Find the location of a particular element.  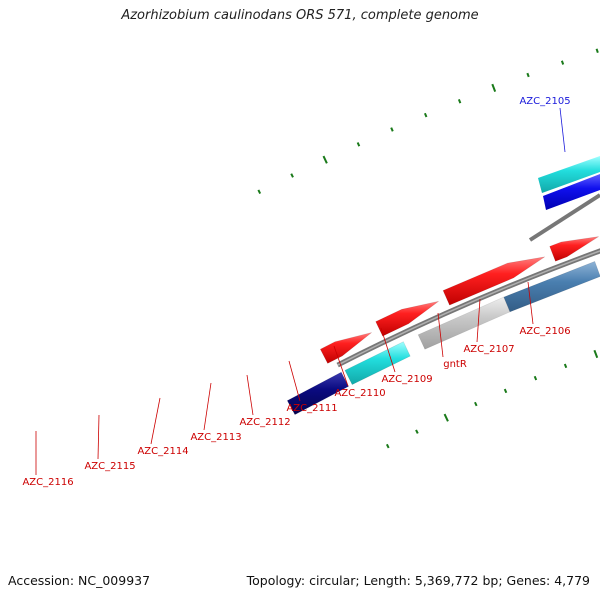

gene-label: AZC_2114 is located at coordinates (162, 451).